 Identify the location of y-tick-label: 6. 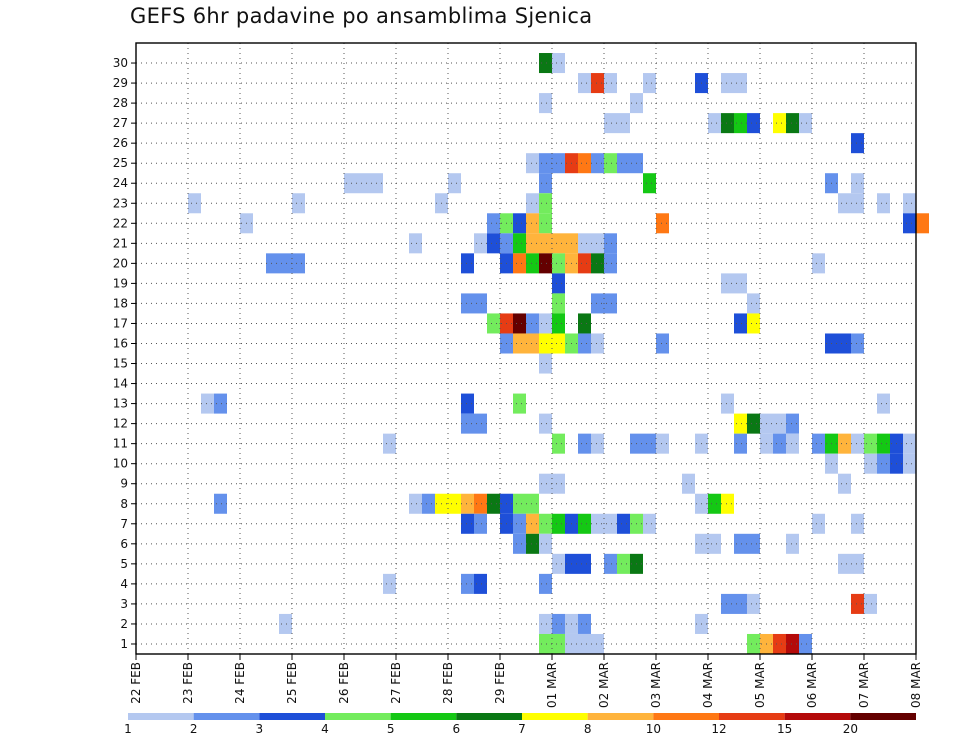
(124, 544).